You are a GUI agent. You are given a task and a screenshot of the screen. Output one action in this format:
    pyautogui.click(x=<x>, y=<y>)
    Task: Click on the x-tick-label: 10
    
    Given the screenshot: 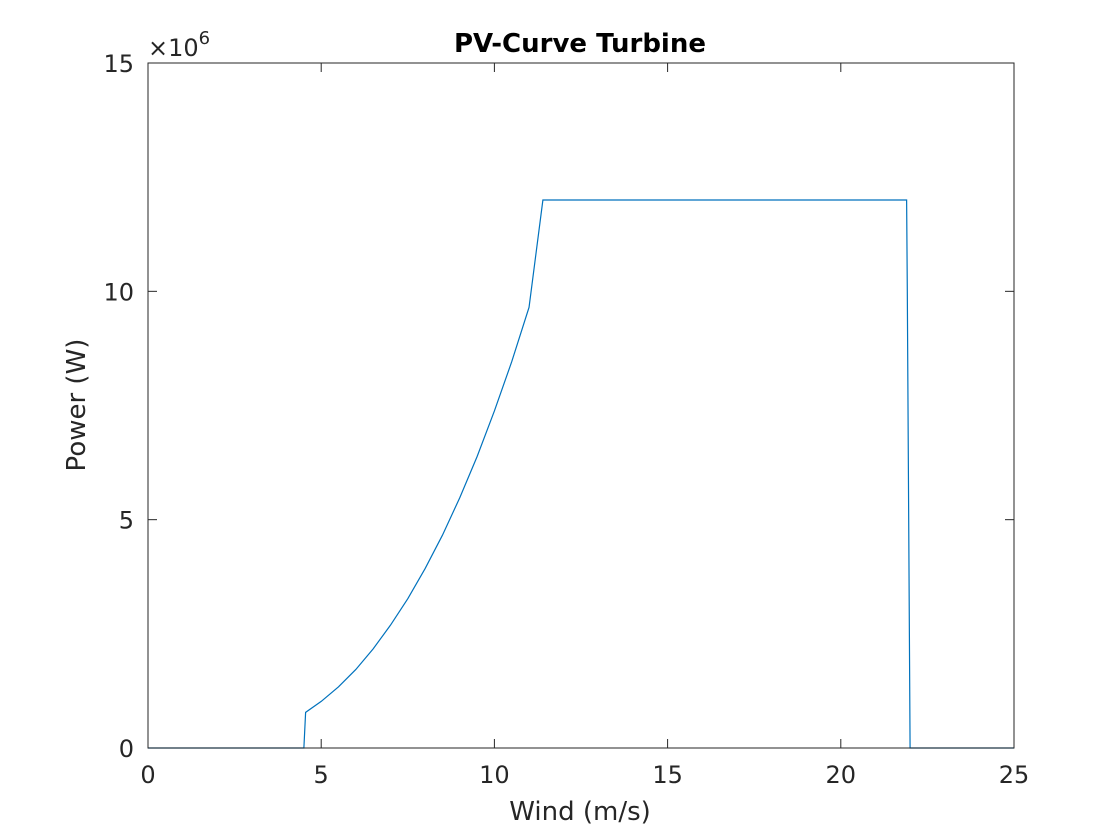 What is the action you would take?
    pyautogui.click(x=494, y=775)
    